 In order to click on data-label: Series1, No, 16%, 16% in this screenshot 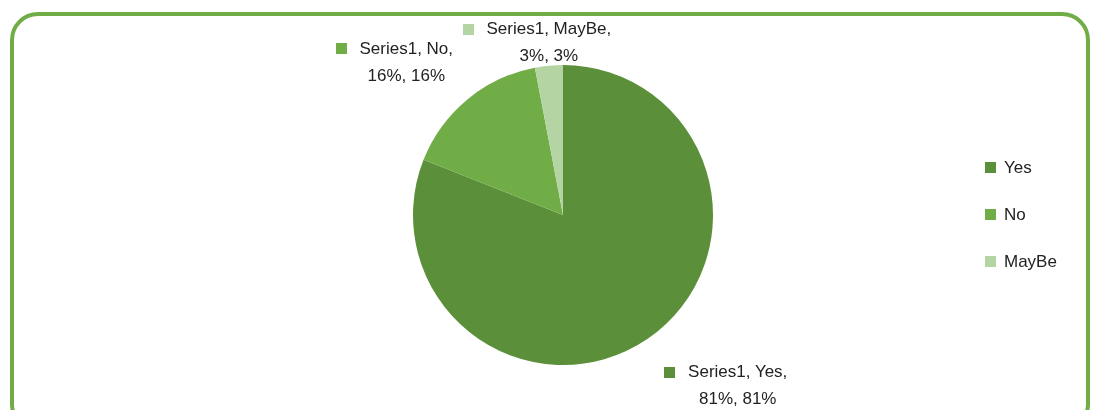, I will do `click(406, 61)`.